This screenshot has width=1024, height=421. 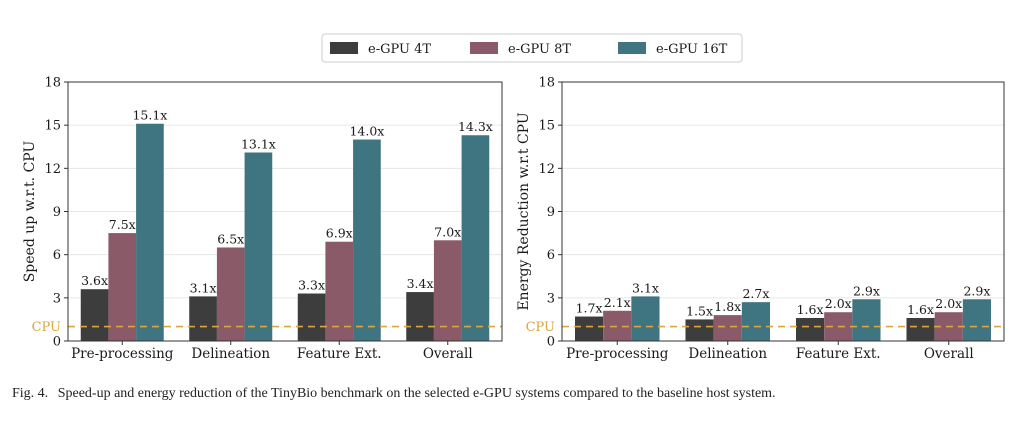 I want to click on bar-value-label: 1.5x, so click(x=699, y=310).